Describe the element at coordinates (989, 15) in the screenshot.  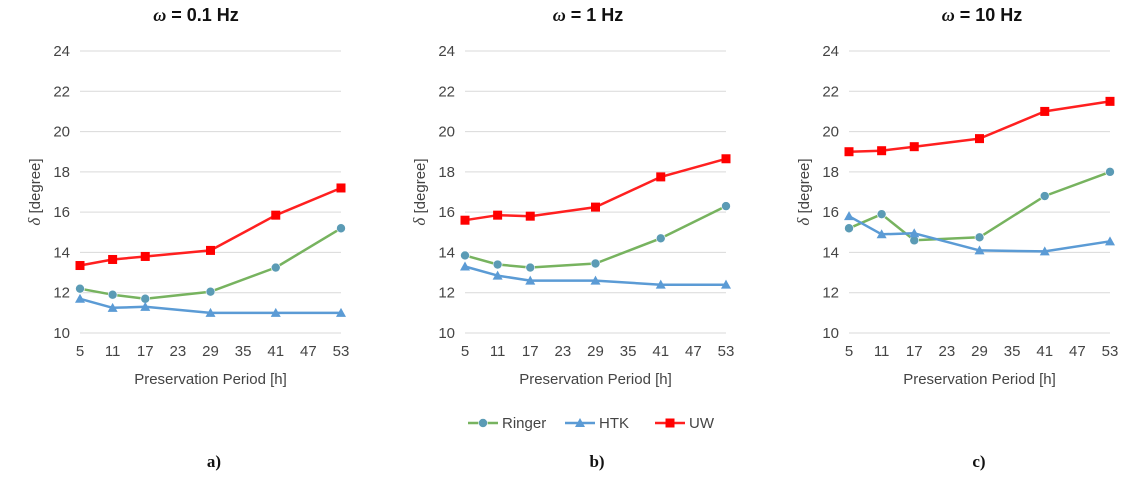
I see `title-frequency: = 10 Hz` at that location.